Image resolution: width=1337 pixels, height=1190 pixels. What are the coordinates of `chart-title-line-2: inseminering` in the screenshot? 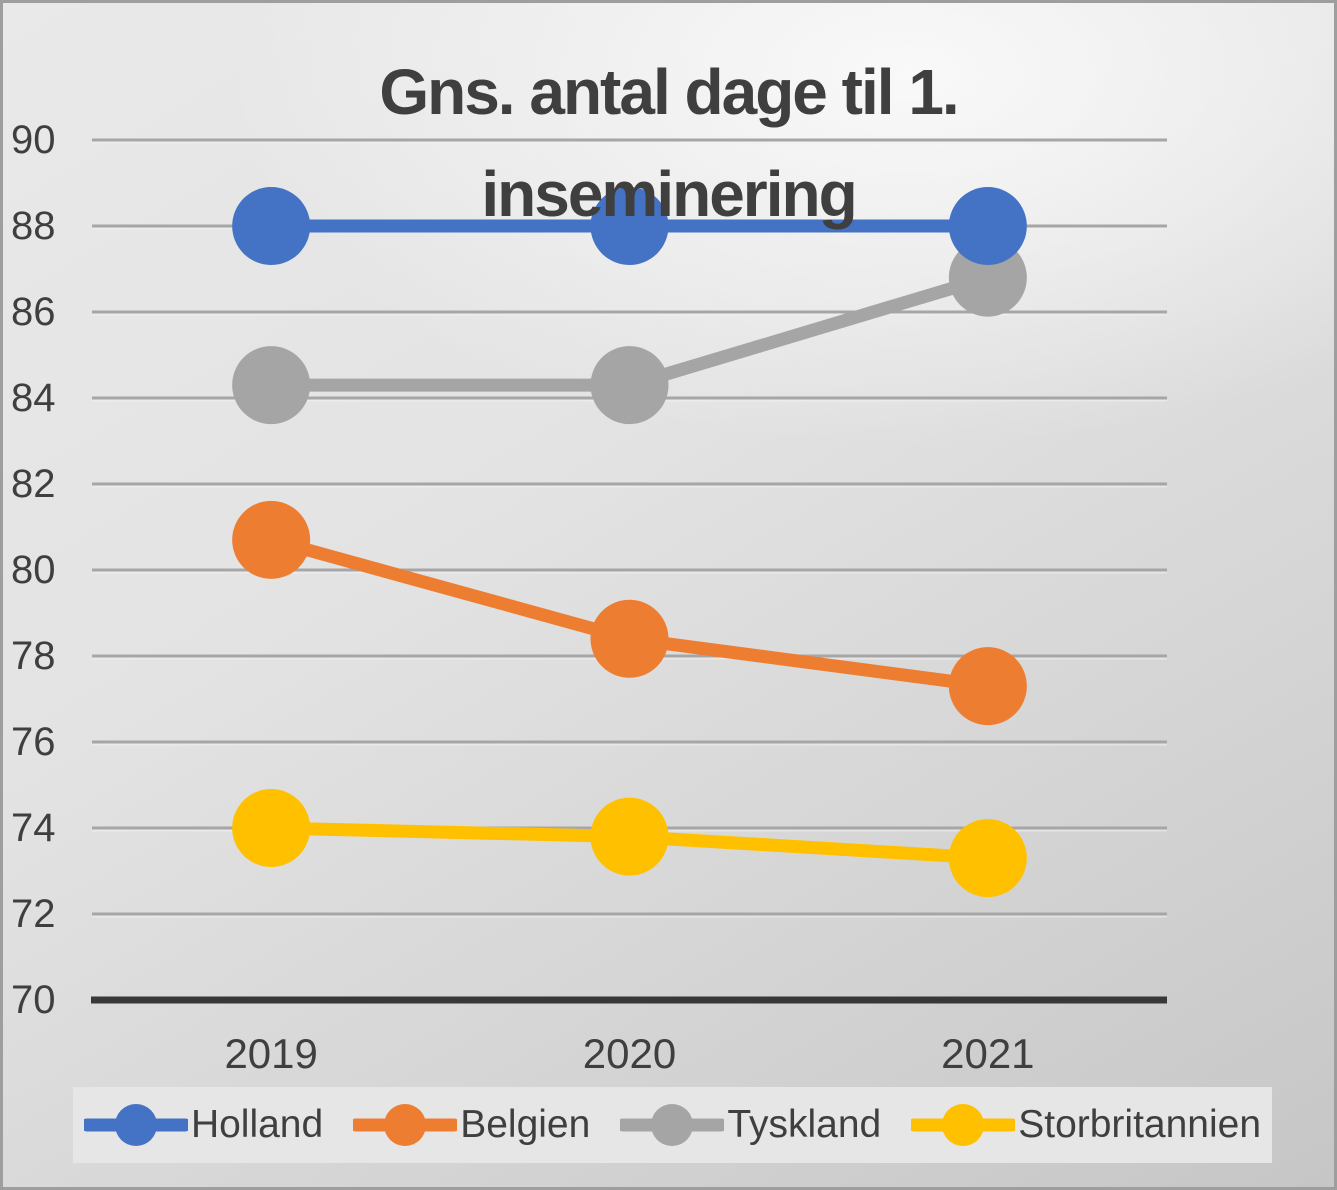 It's located at (669, 194).